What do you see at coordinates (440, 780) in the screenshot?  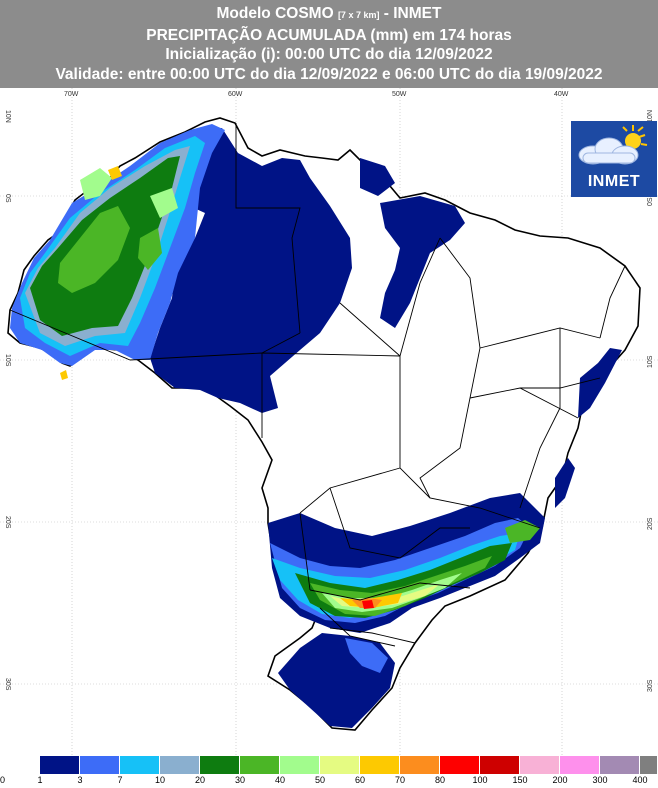 I see `legend-tick-label: 80` at bounding box center [440, 780].